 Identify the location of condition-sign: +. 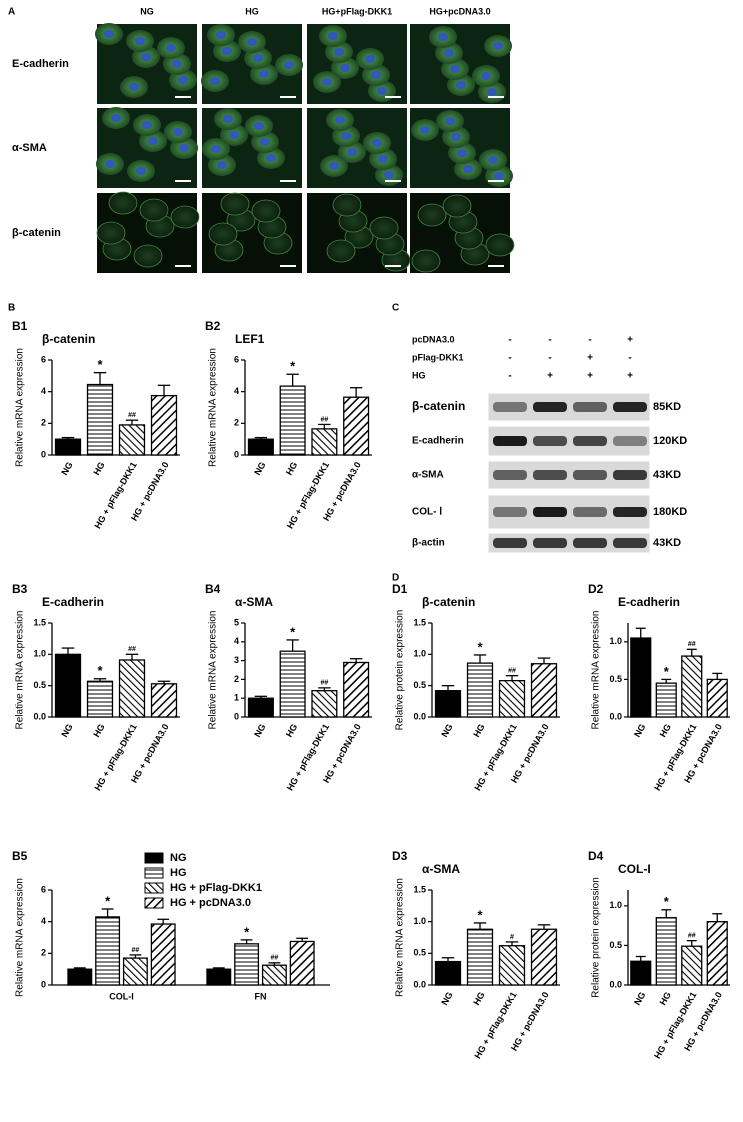
(590, 376).